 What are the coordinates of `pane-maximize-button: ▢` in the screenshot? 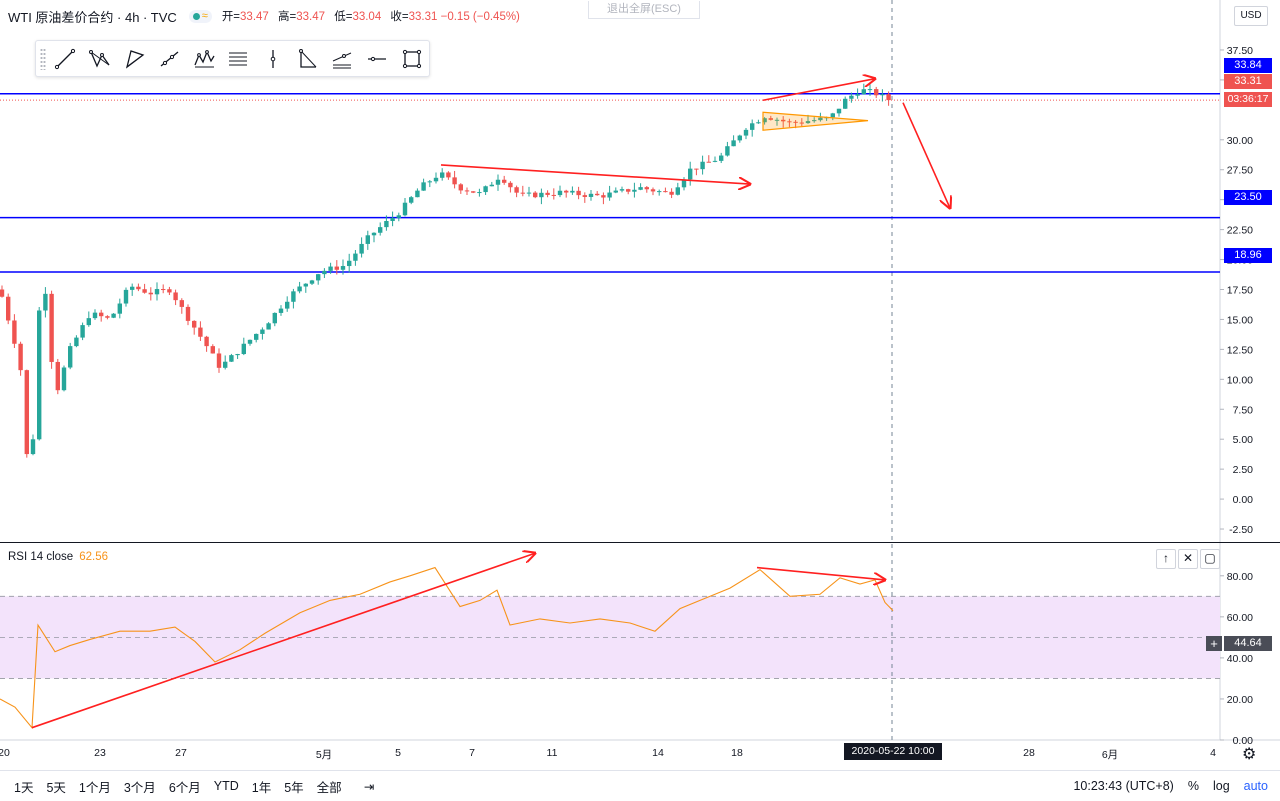 It's located at (1210, 559).